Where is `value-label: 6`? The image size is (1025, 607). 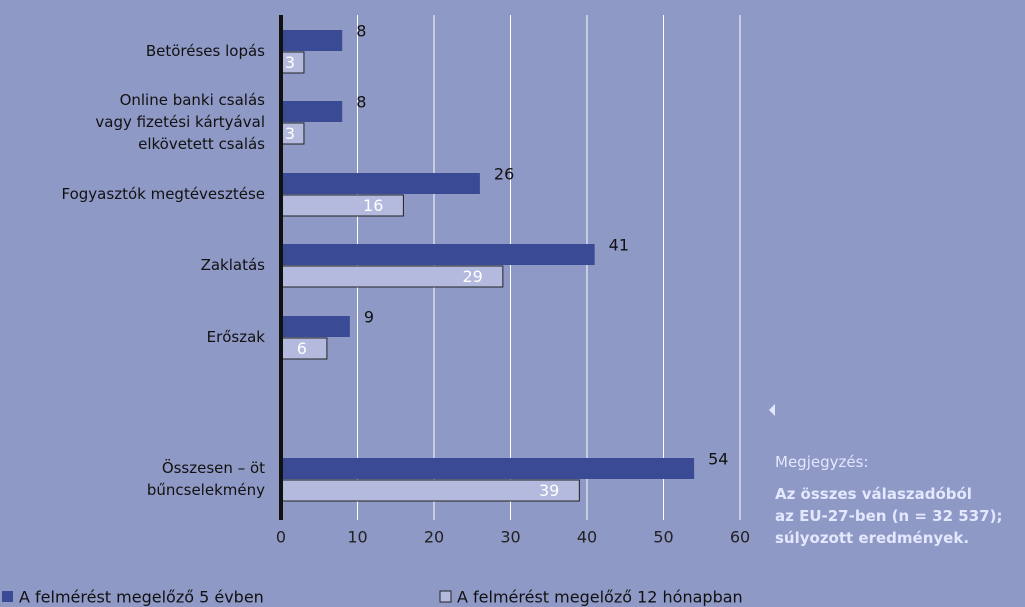
value-label: 6 is located at coordinates (302, 348).